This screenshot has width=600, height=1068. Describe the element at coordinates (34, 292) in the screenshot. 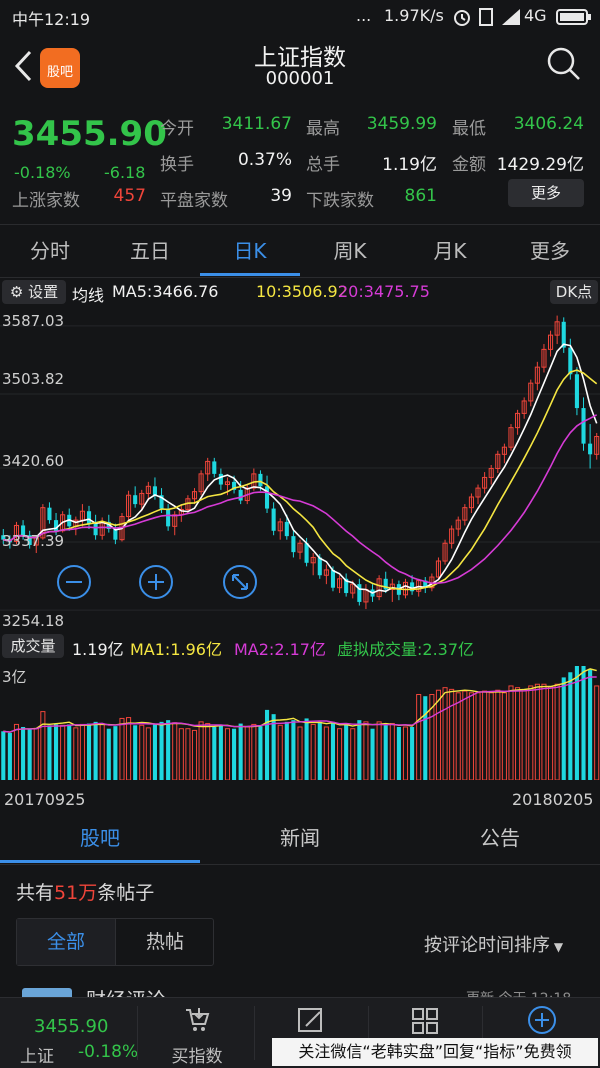

I see `settings-button: ⚙ 设置` at that location.